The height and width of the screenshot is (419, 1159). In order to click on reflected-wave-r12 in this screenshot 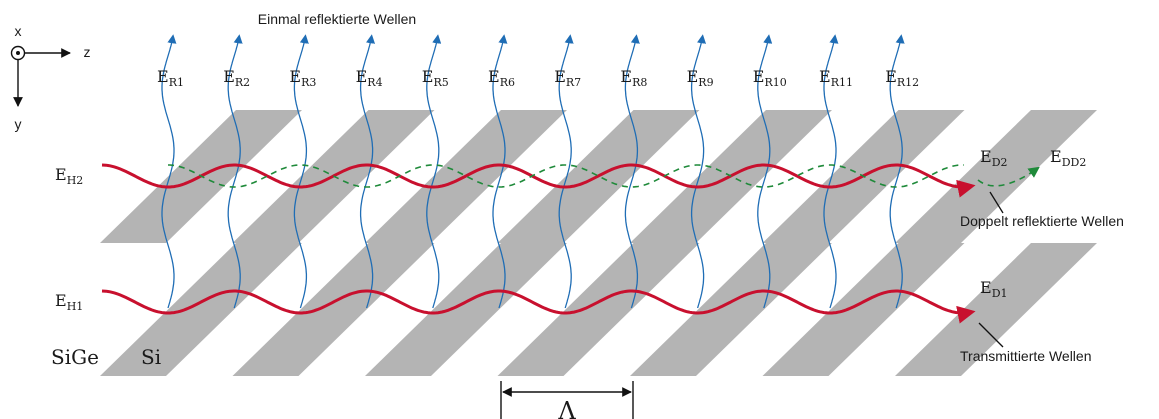, I will do `click(897, 171)`.